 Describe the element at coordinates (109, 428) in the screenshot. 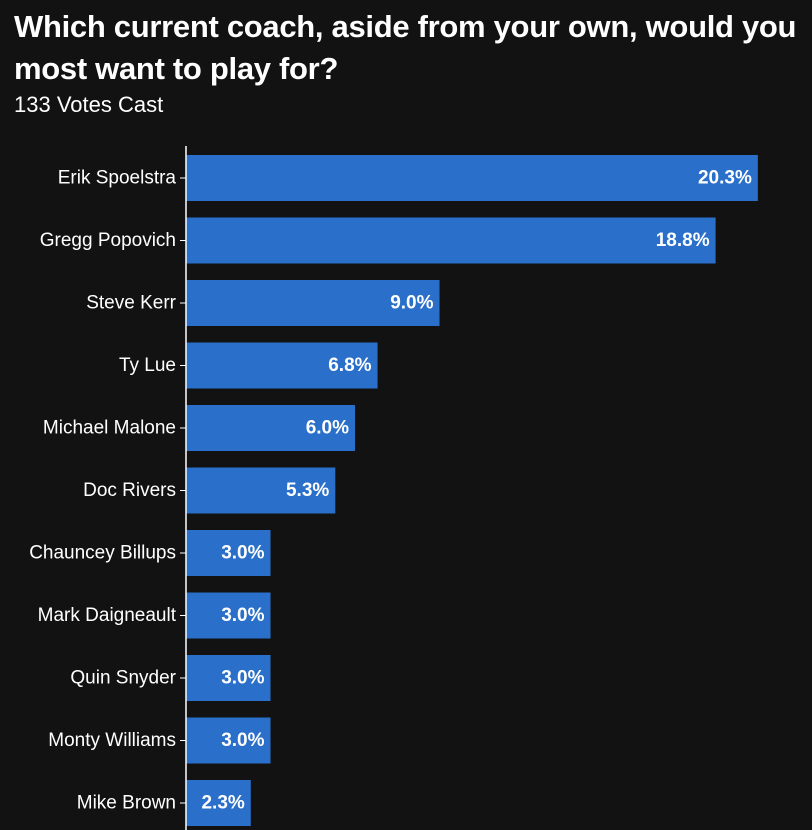

I see `category-label-4: Michael Malone` at that location.